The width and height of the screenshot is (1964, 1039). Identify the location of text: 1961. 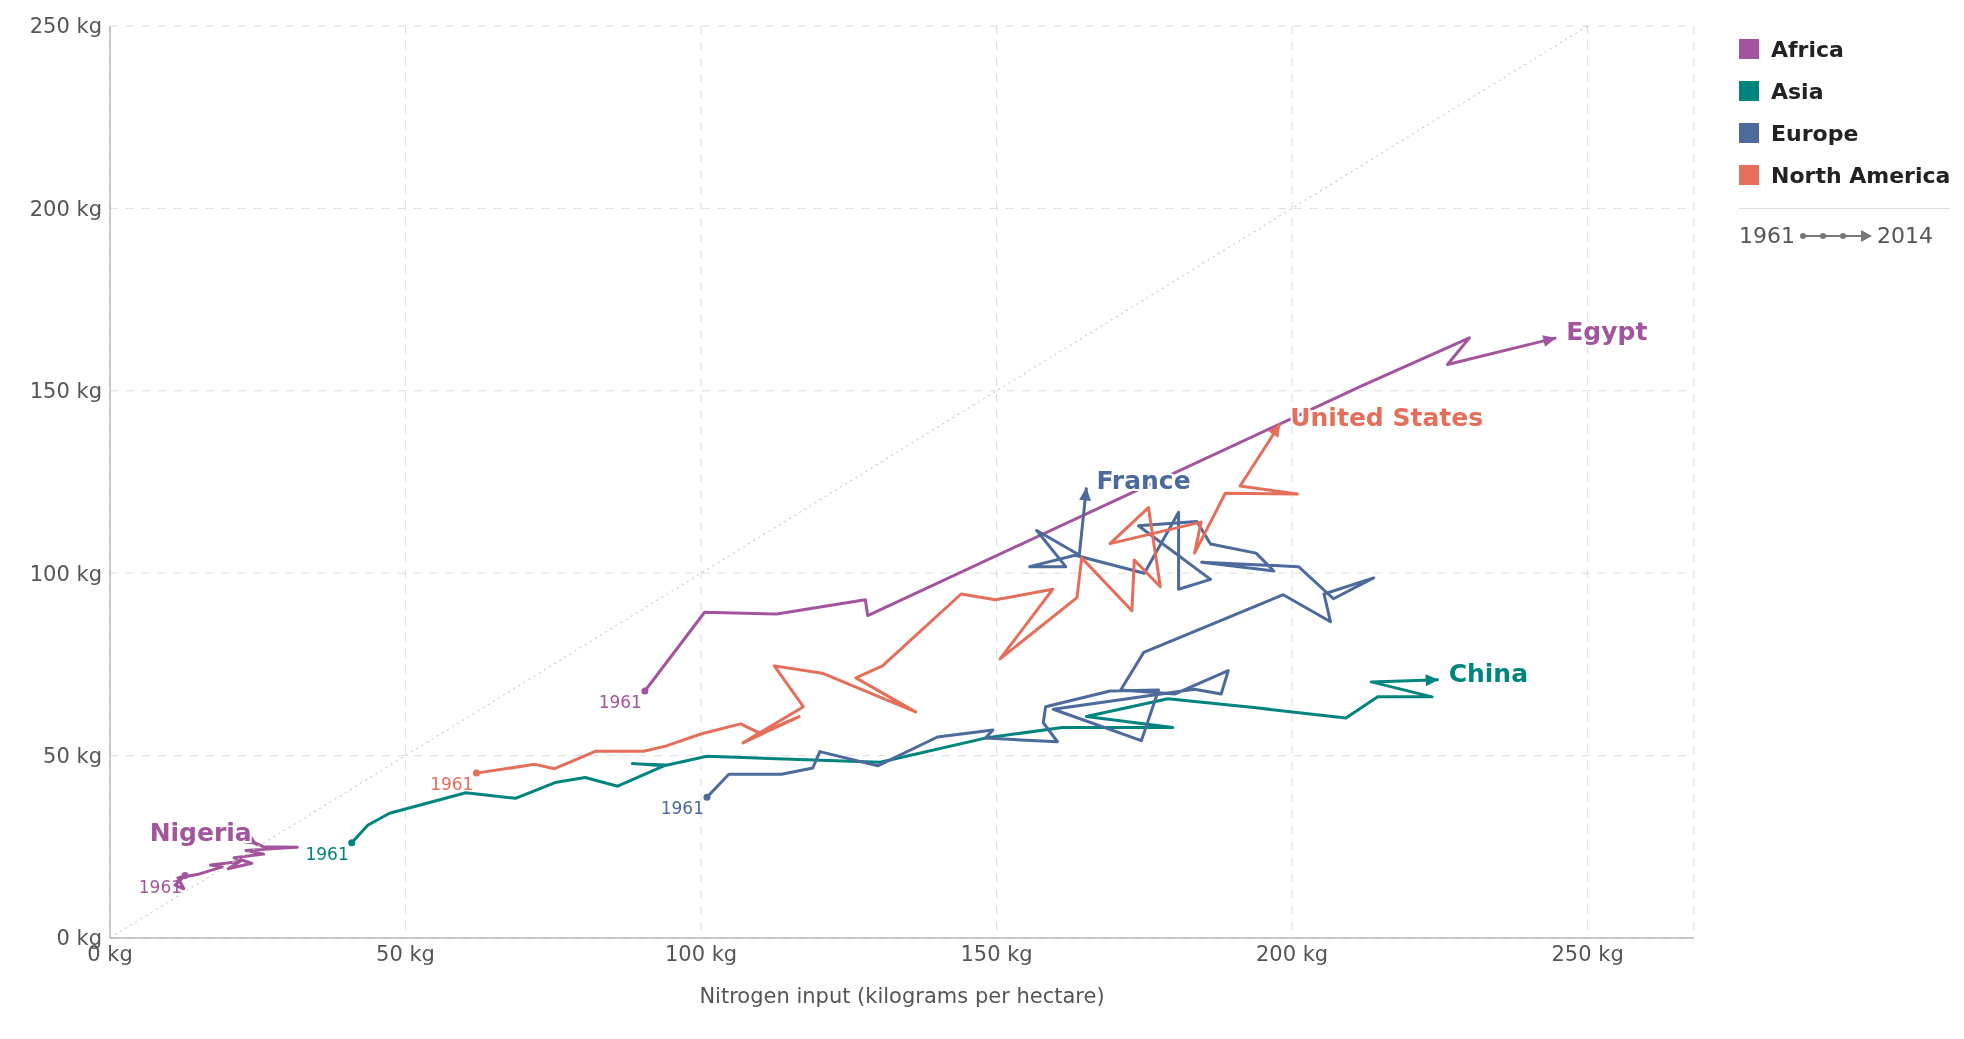
(1767, 235).